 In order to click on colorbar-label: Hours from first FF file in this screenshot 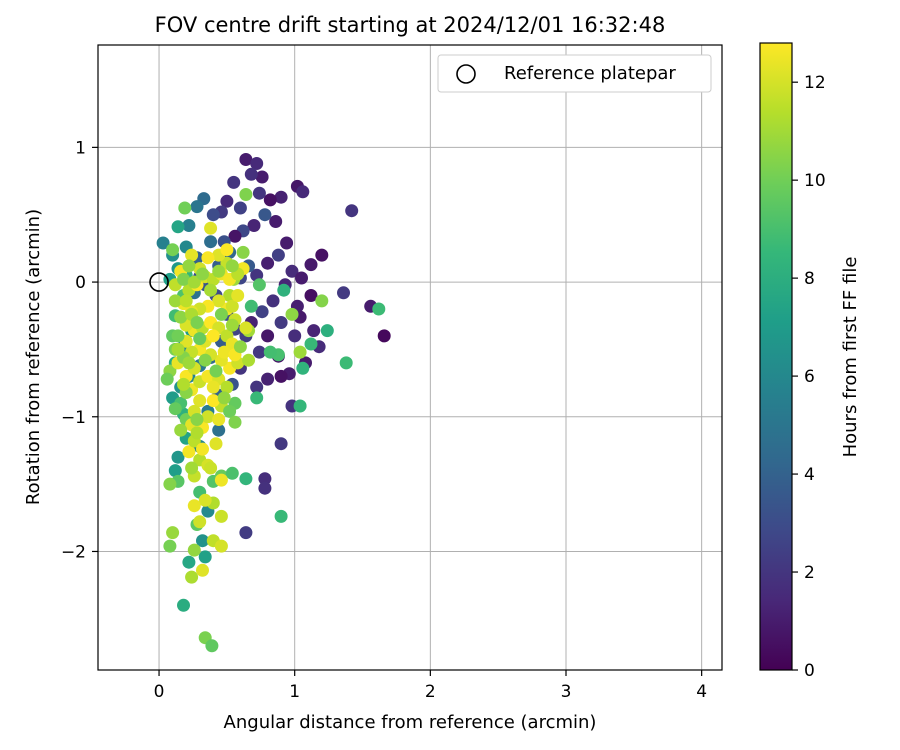, I will do `click(850, 357)`.